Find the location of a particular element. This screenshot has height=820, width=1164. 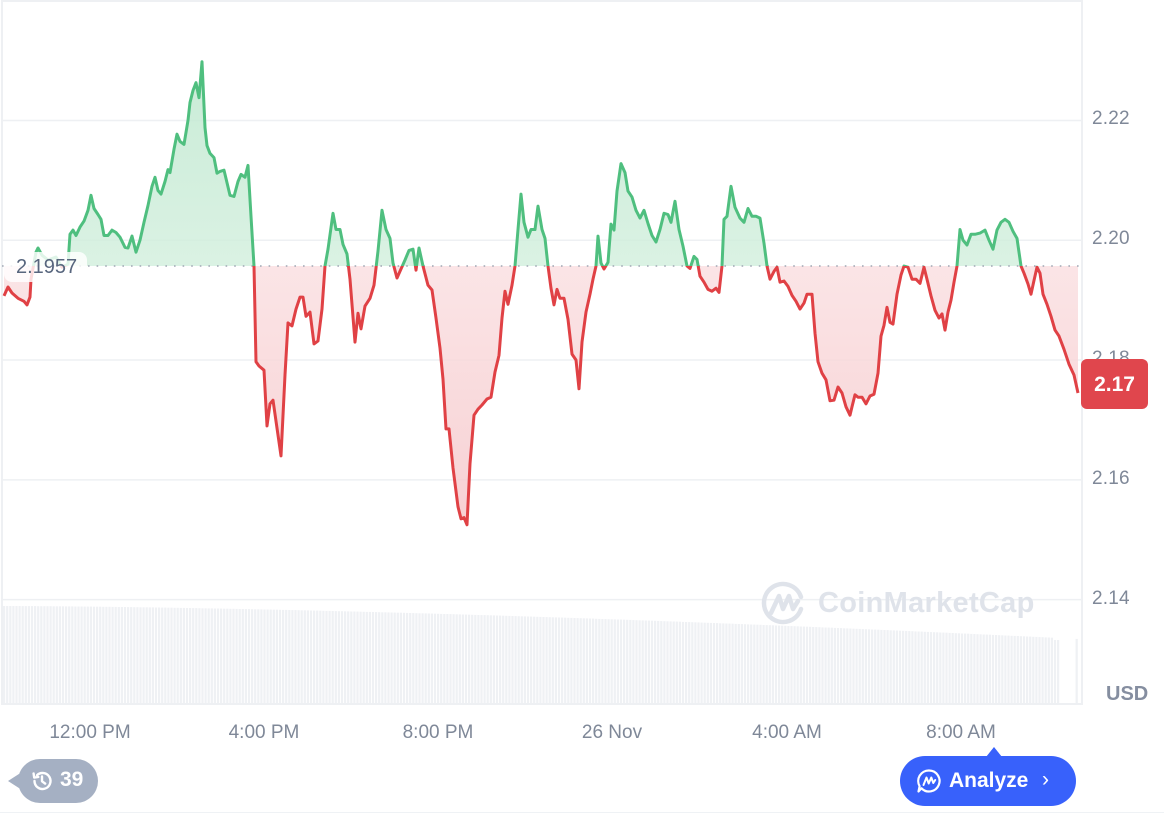

coinmarketcap-watermark: CoinMarketCap is located at coordinates (897, 603).